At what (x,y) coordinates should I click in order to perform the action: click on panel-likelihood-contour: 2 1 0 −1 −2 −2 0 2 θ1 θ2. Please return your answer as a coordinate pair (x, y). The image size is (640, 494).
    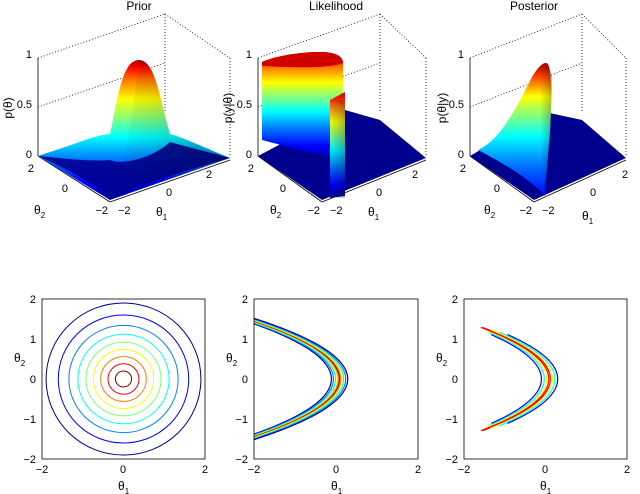
    Looking at the image, I should click on (323, 394).